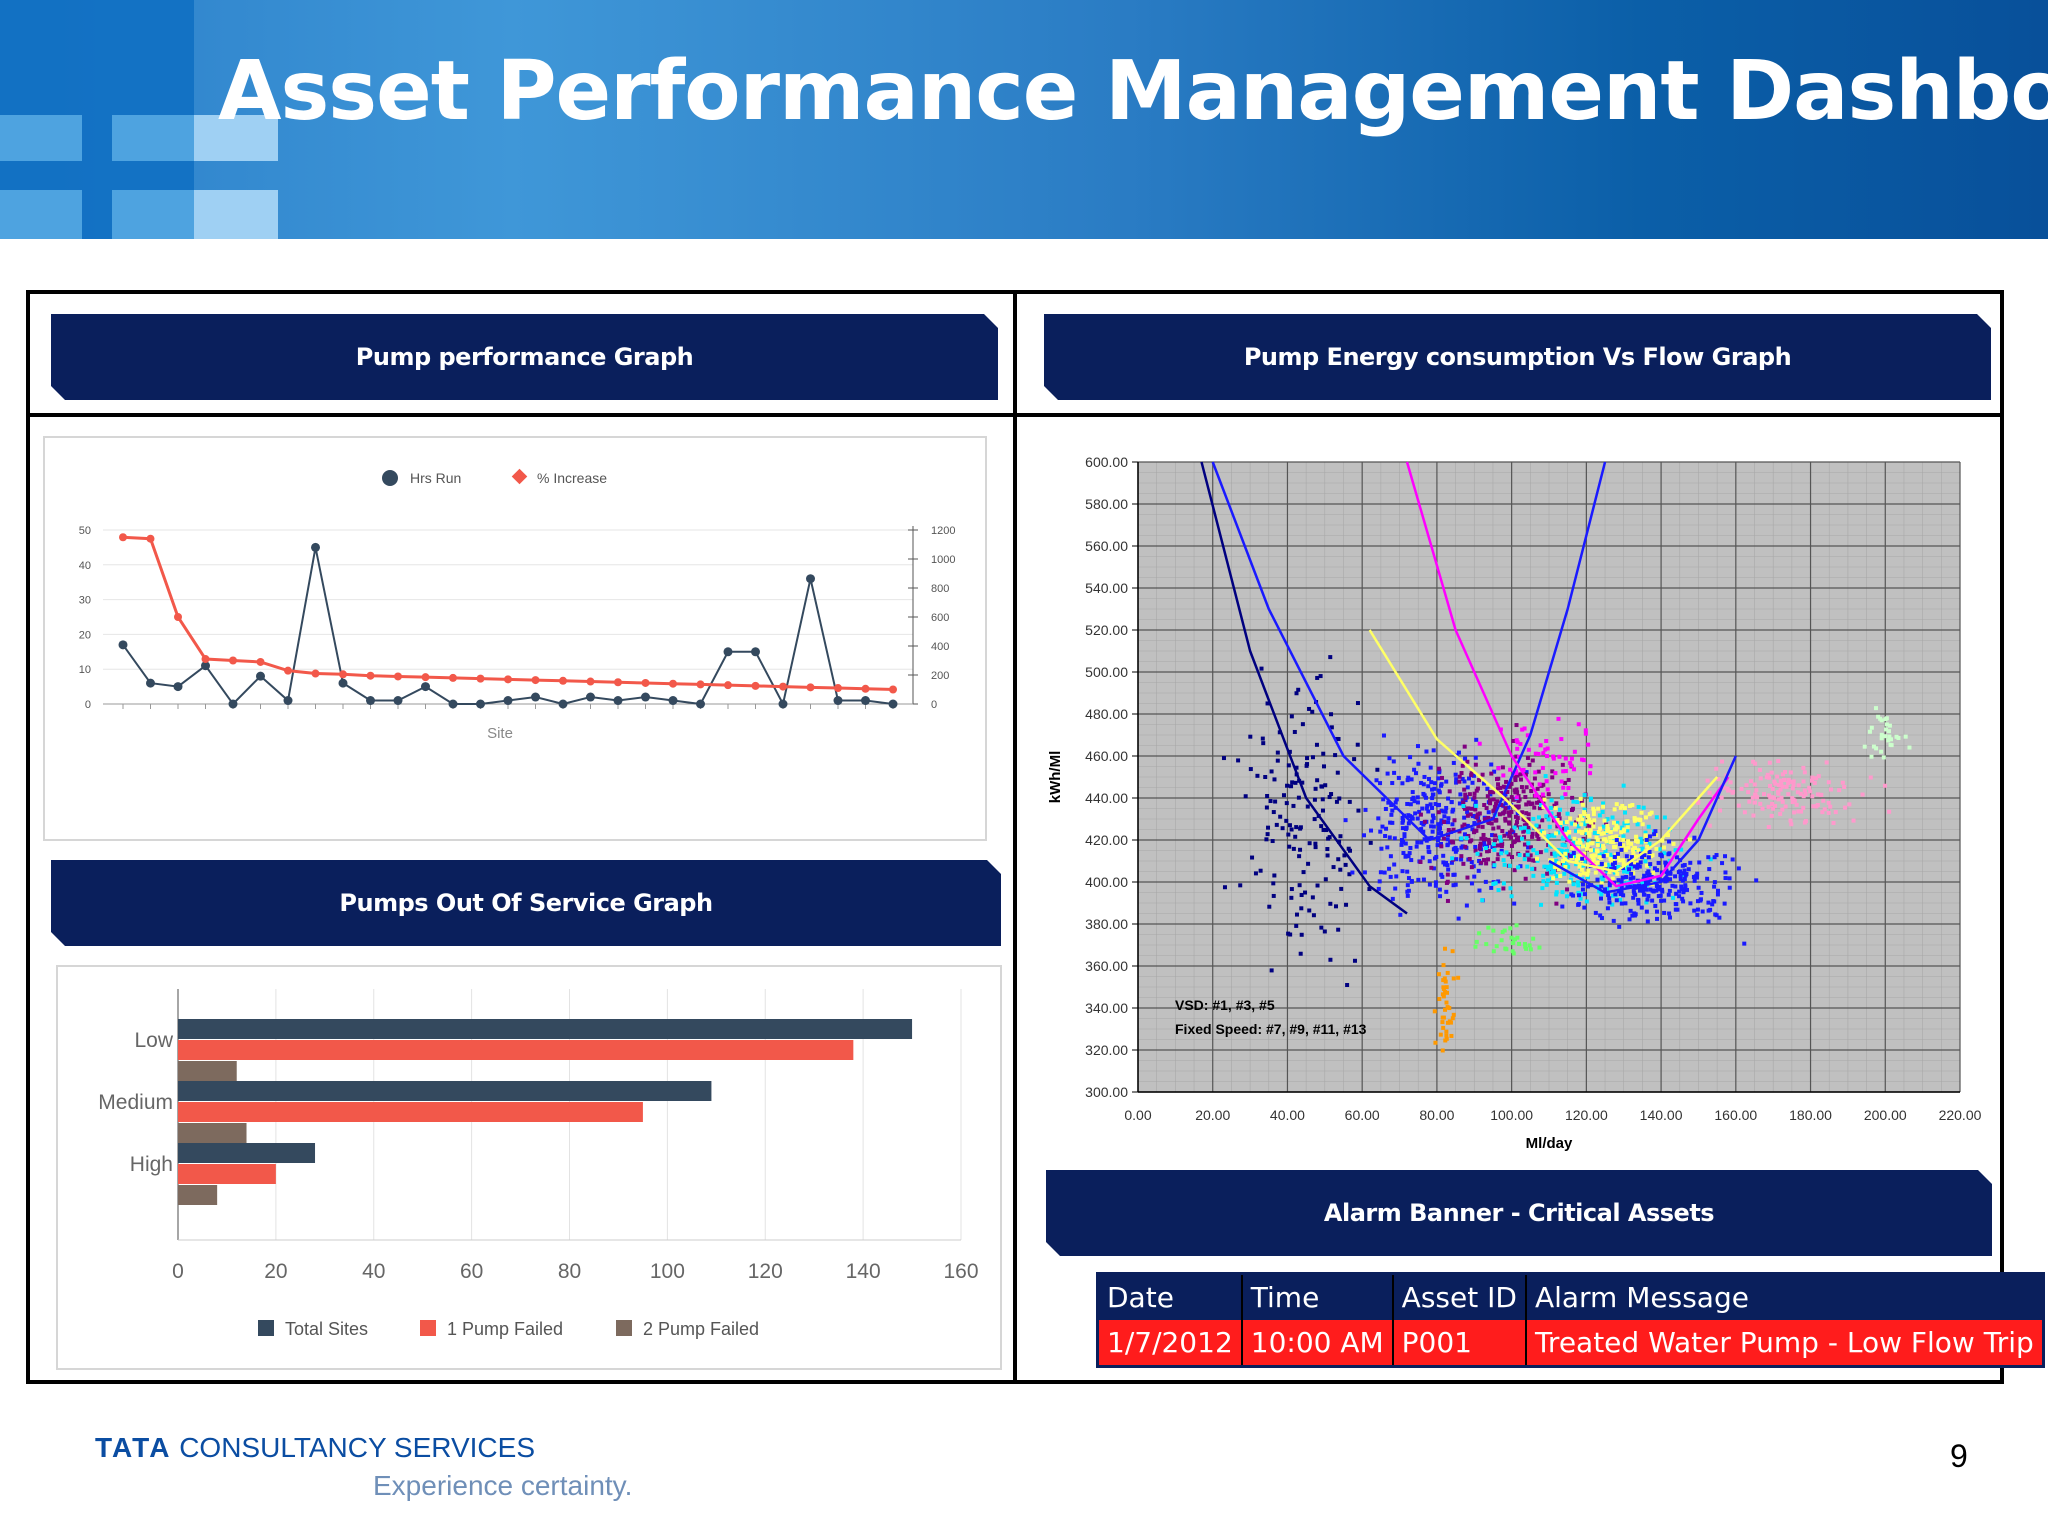 This screenshot has height=1536, width=2048. Describe the element at coordinates (1517, 357) in the screenshot. I see `energy-vs-flow-title: Pump Energy consumption Vs Flow Graph` at that location.